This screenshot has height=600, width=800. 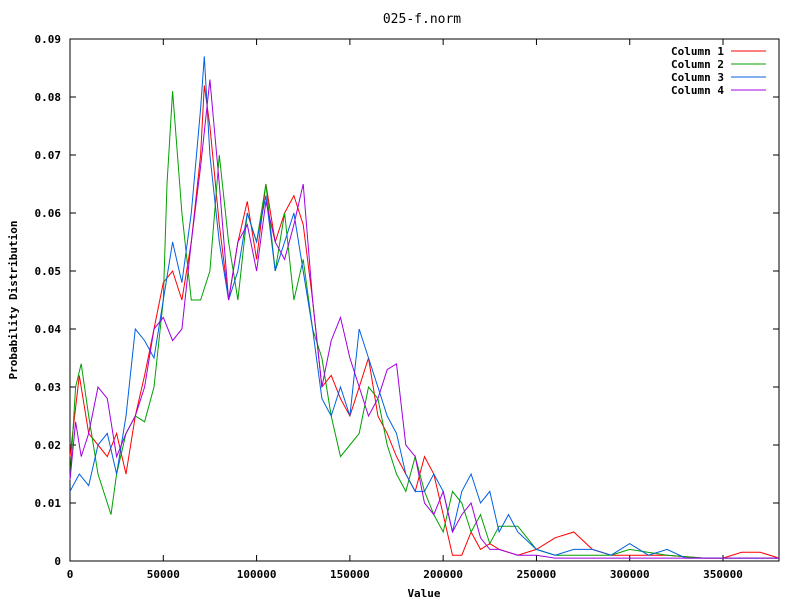 What do you see at coordinates (630, 574) in the screenshot?
I see `x-tick-label: 300000` at bounding box center [630, 574].